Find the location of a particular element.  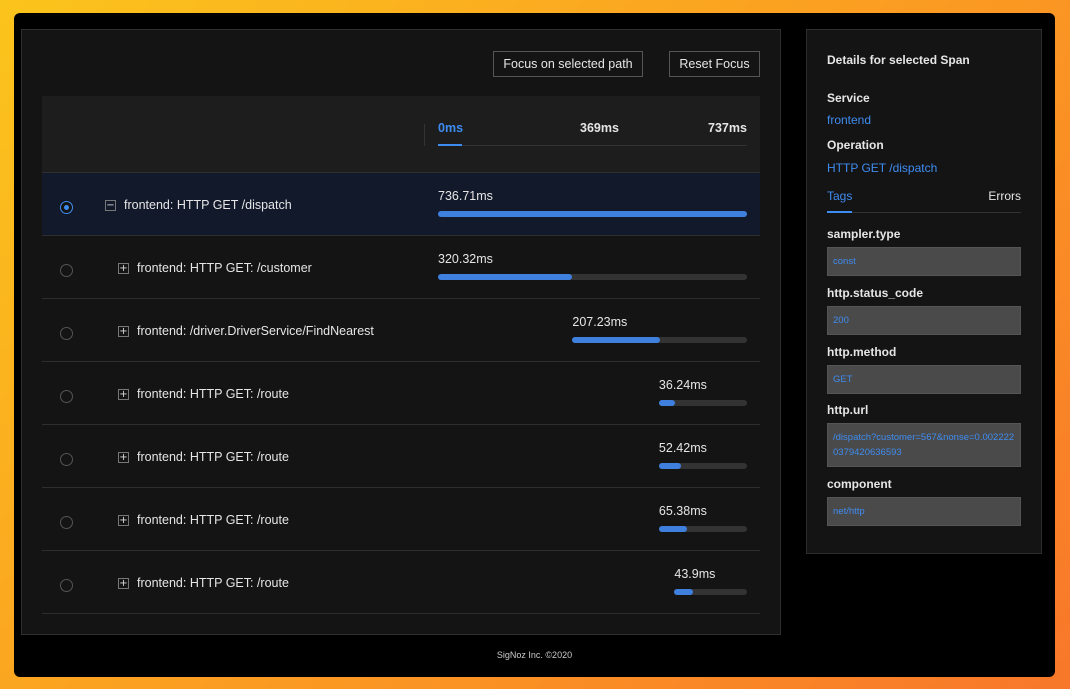

tag-value-http-method: GET is located at coordinates (924, 379).